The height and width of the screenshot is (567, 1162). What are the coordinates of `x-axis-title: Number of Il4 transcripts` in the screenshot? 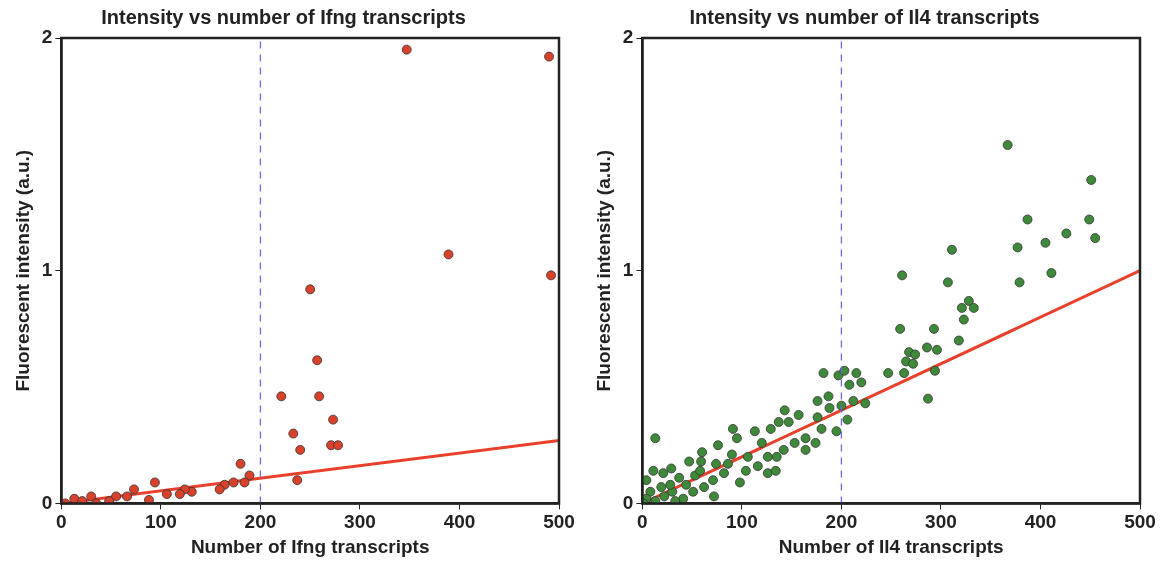 It's located at (891, 546).